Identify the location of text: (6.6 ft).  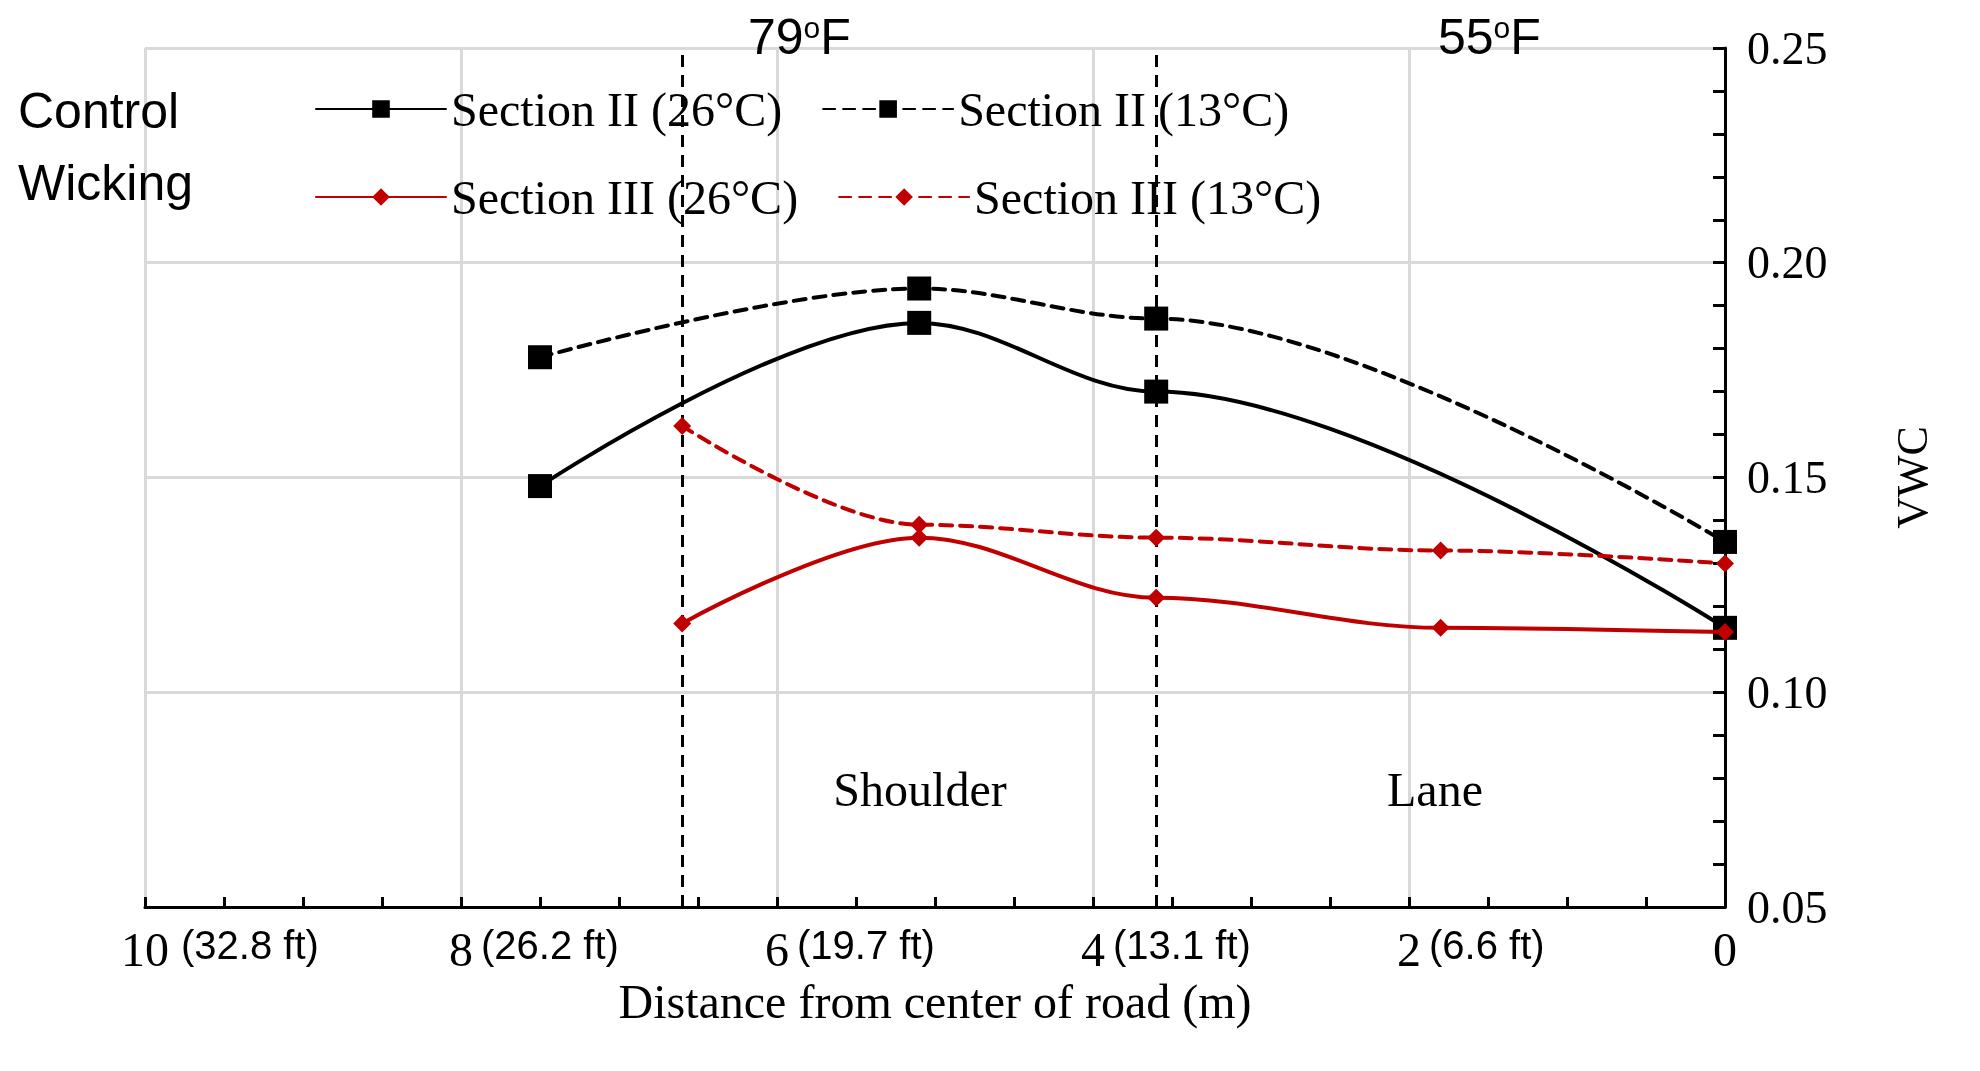
(1487, 945).